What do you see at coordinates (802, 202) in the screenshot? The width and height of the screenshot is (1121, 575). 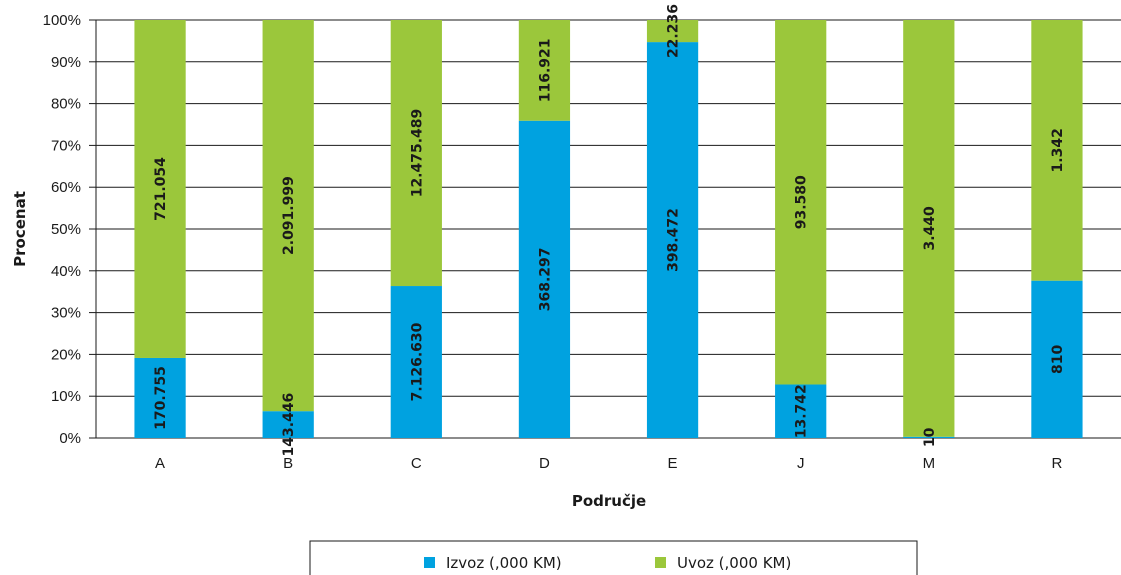 I see `data-label: 93.580` at bounding box center [802, 202].